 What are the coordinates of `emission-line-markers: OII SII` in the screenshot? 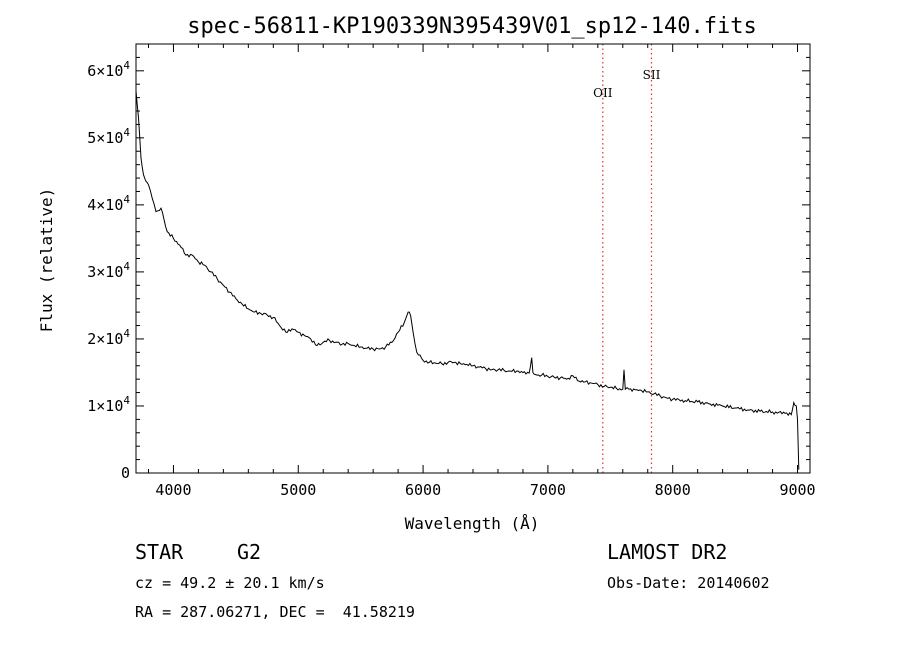 It's located at (627, 258).